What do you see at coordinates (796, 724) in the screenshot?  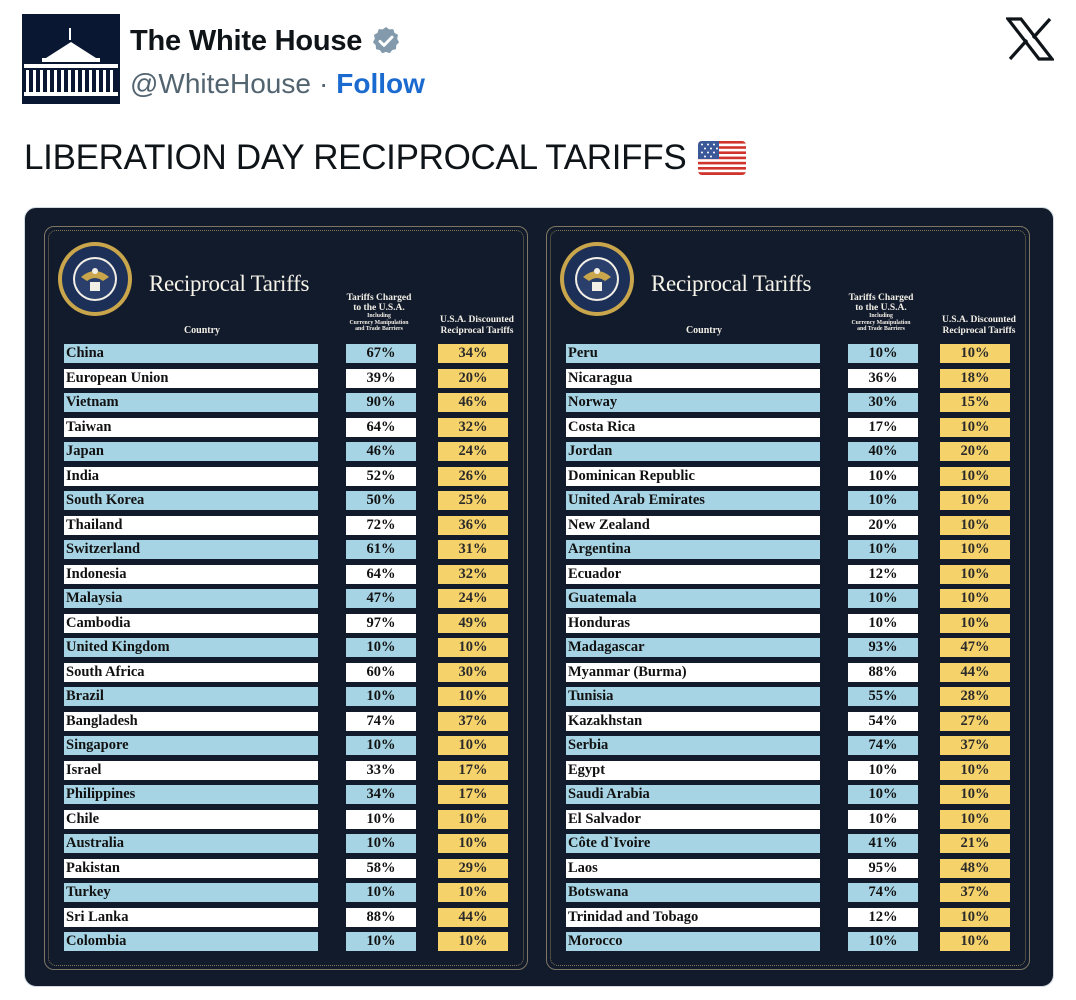 I see `table-row: Kazakhstan 54% 27%` at bounding box center [796, 724].